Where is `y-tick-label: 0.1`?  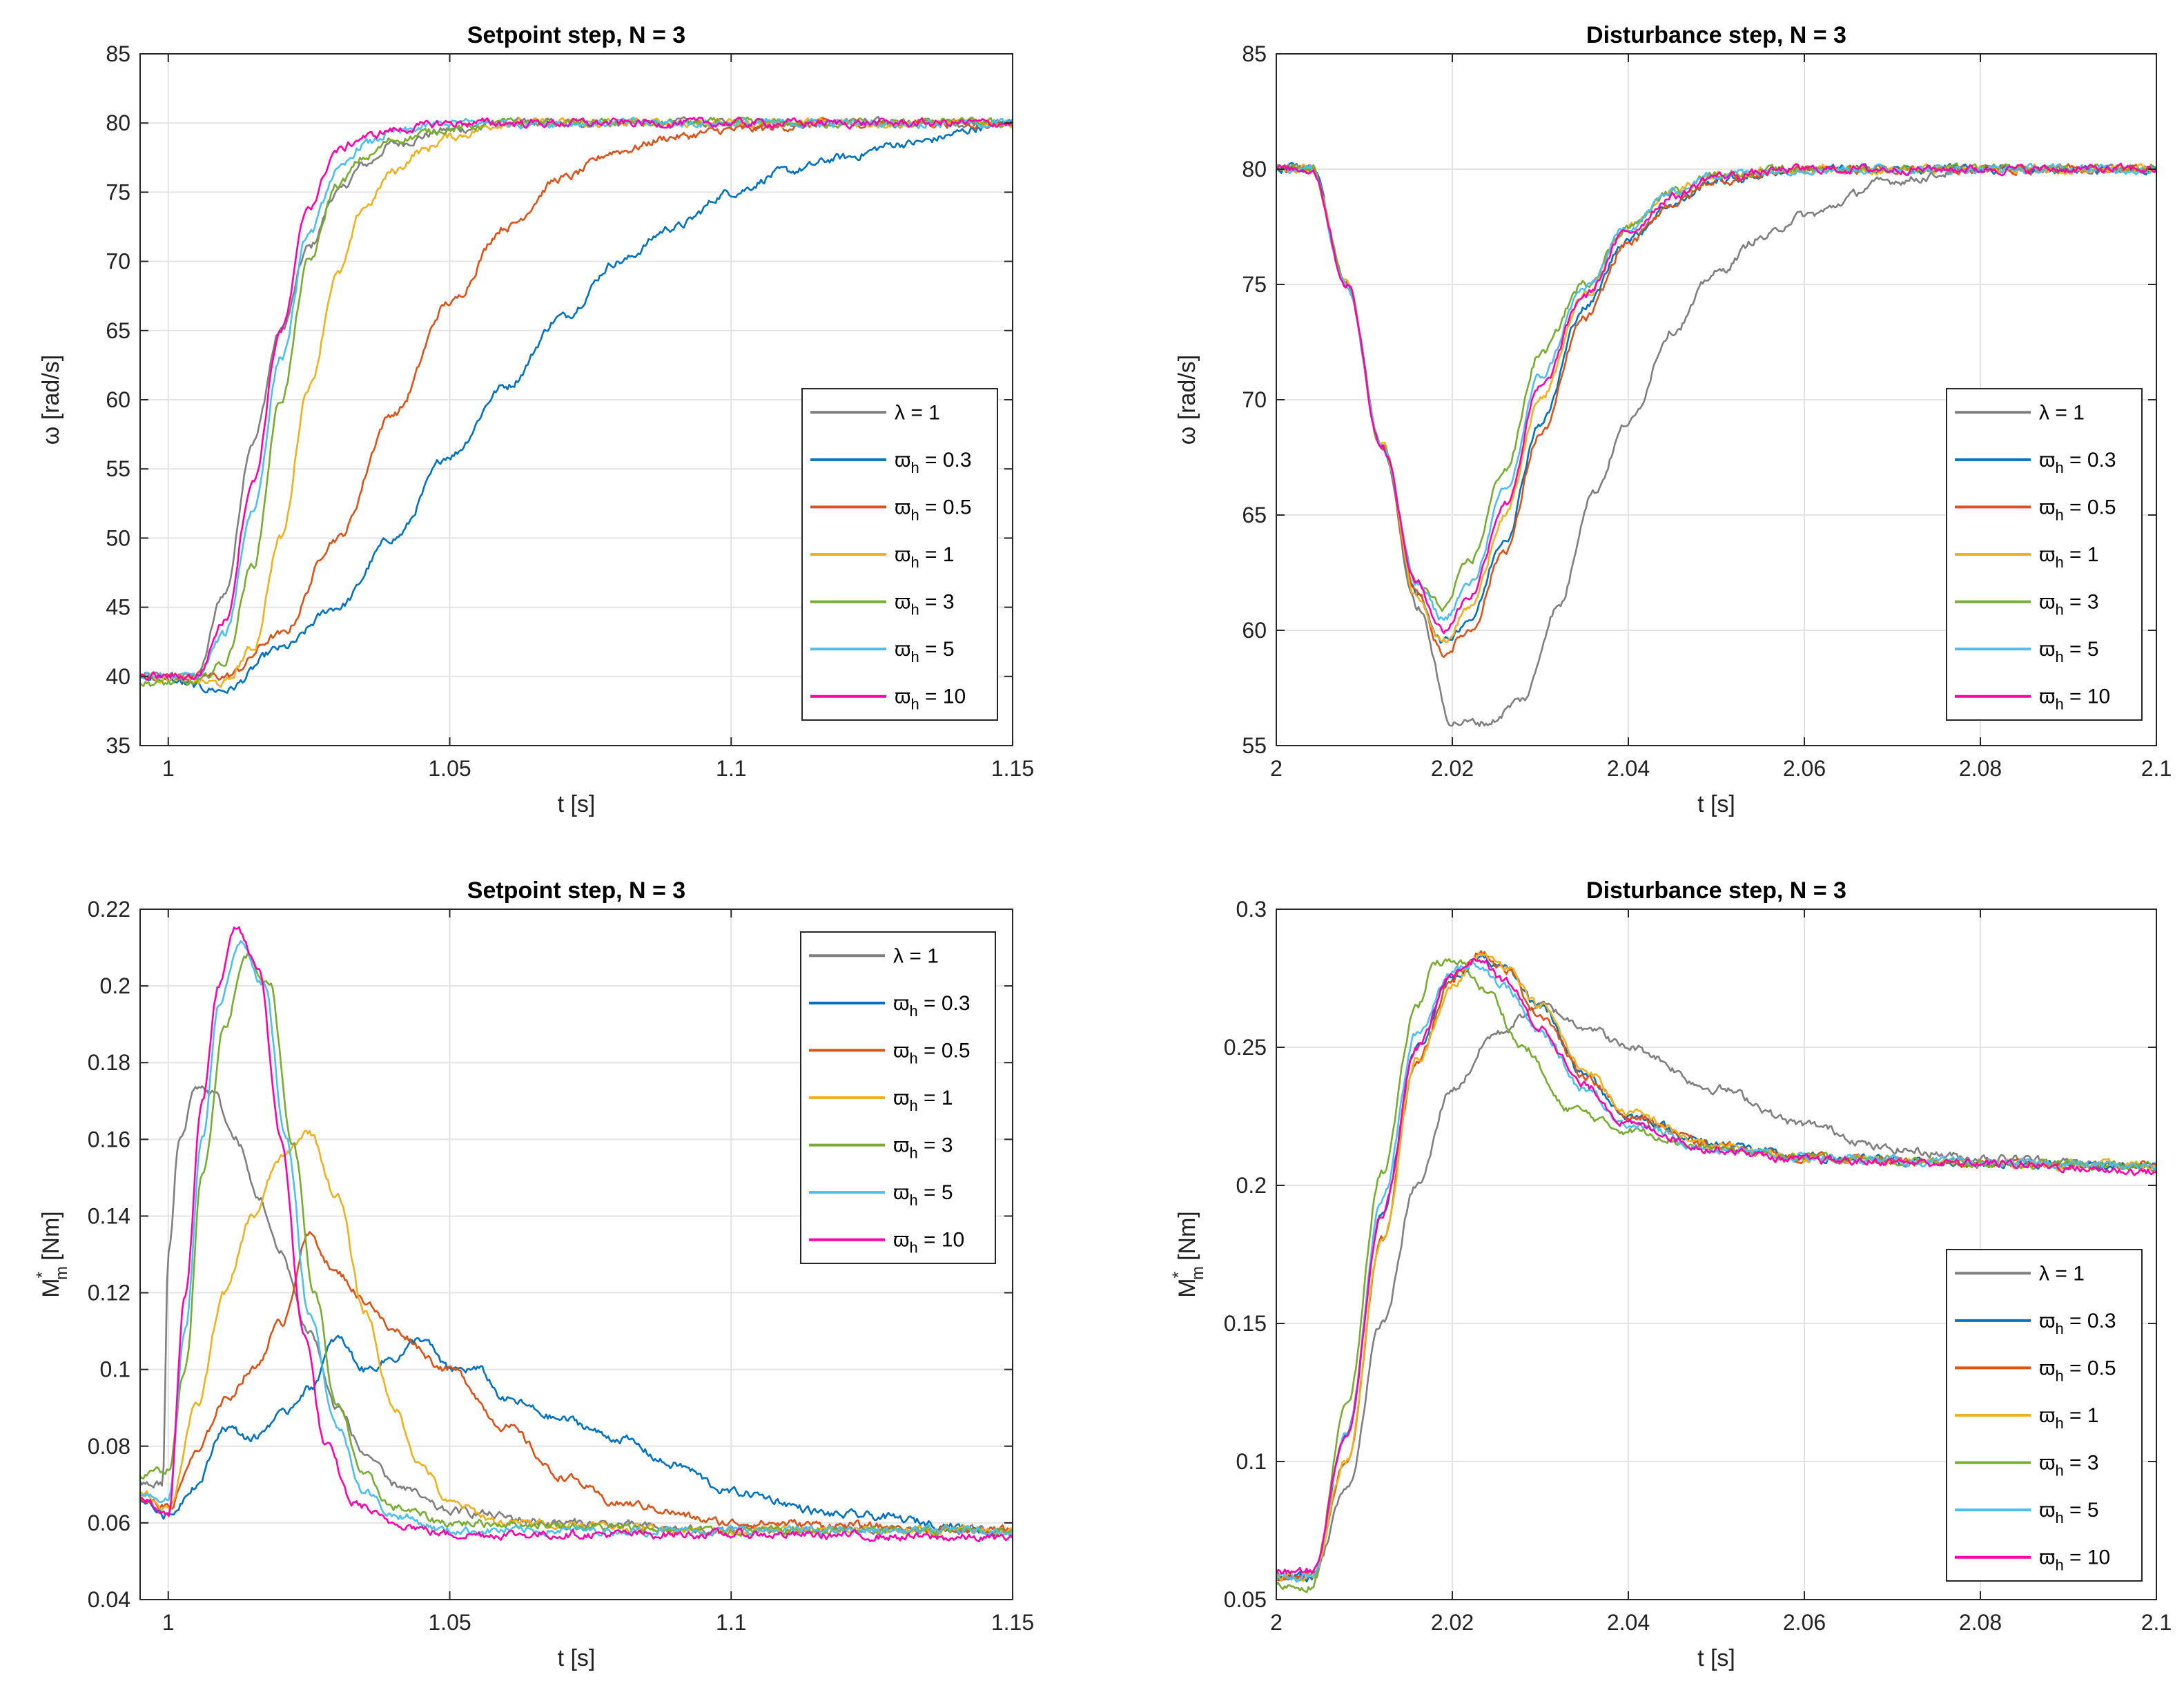 y-tick-label: 0.1 is located at coordinates (115, 1369).